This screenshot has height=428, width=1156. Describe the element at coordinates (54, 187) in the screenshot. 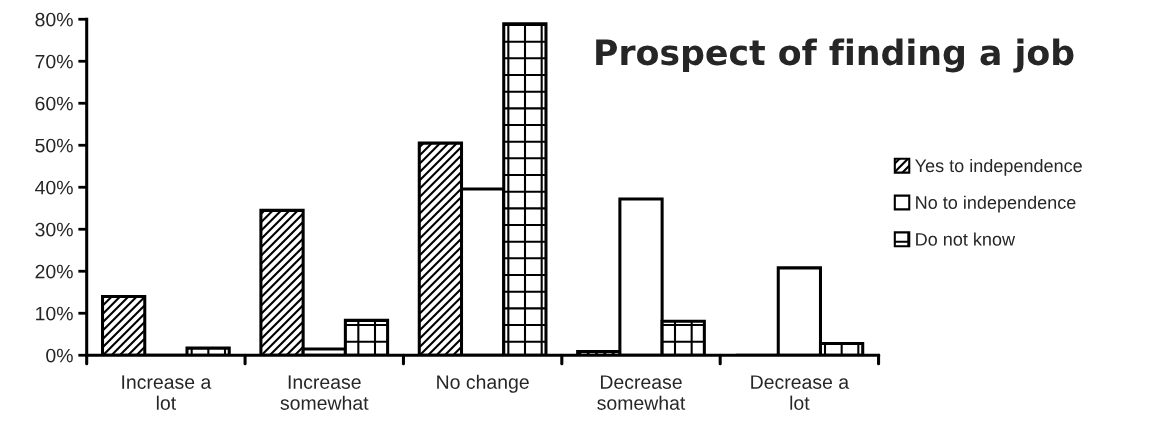

I see `y-tick-label: 40%` at that location.